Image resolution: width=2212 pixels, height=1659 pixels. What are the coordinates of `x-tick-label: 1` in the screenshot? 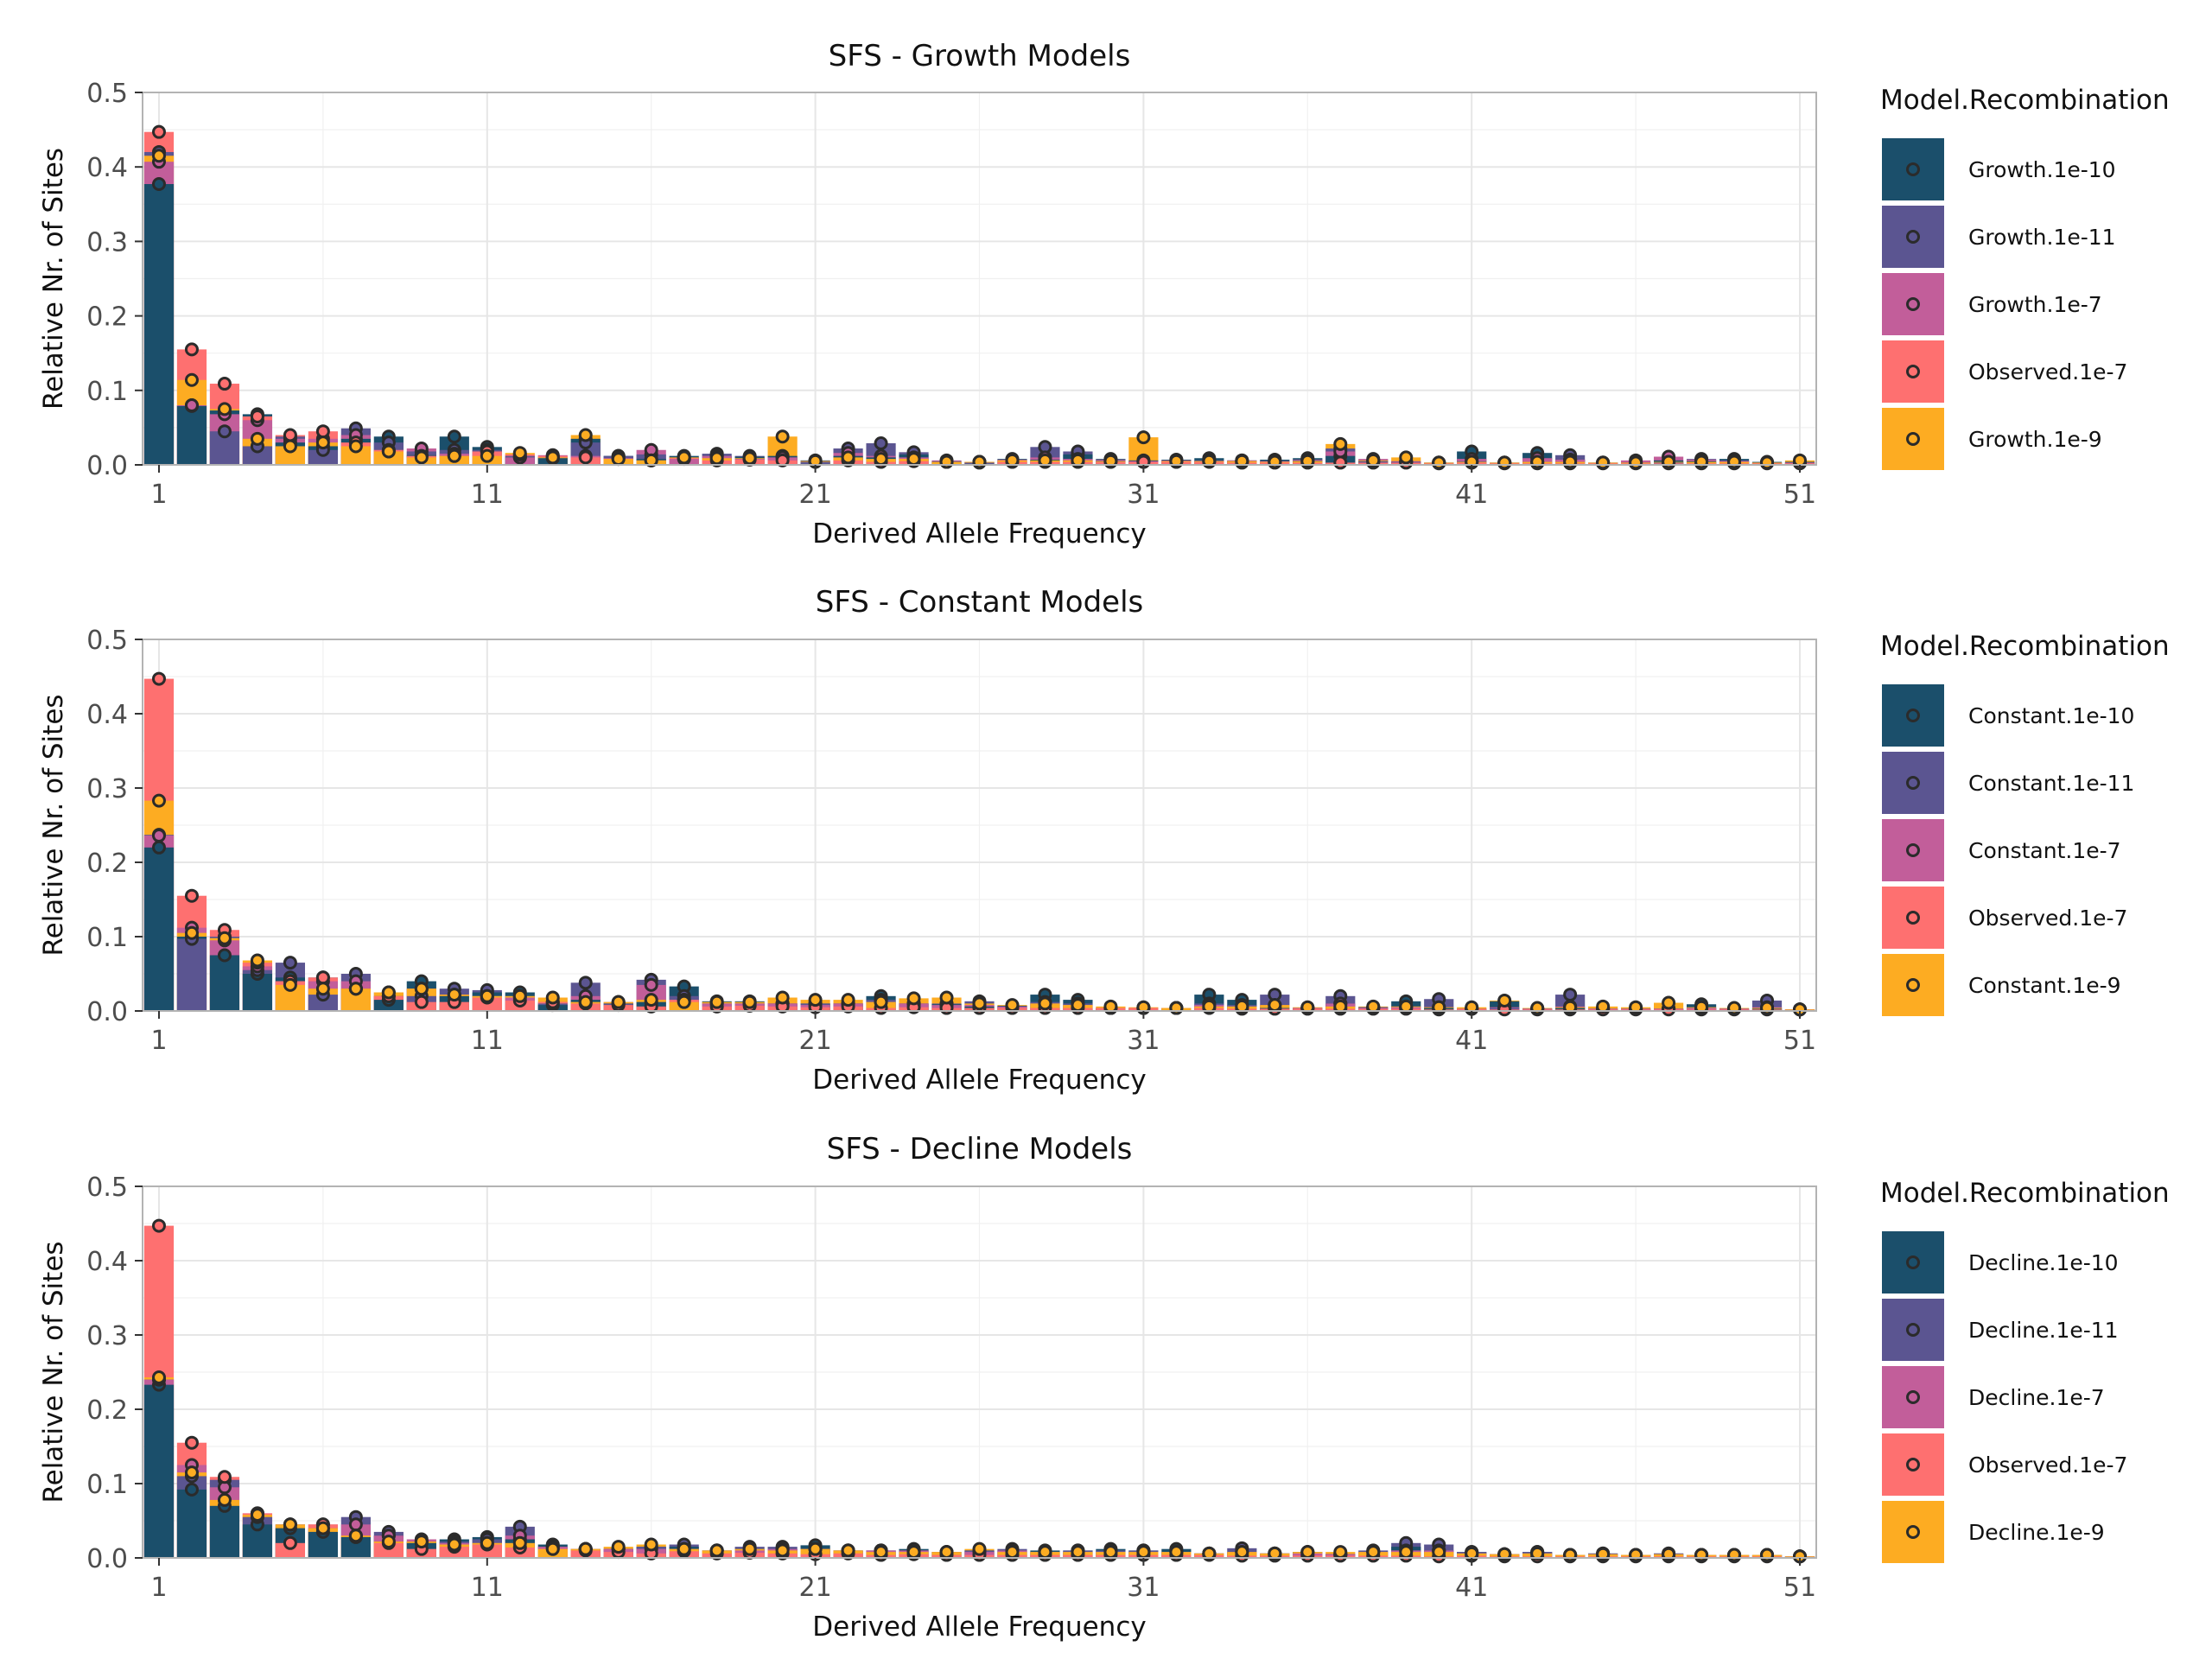 It's located at (158, 1041).